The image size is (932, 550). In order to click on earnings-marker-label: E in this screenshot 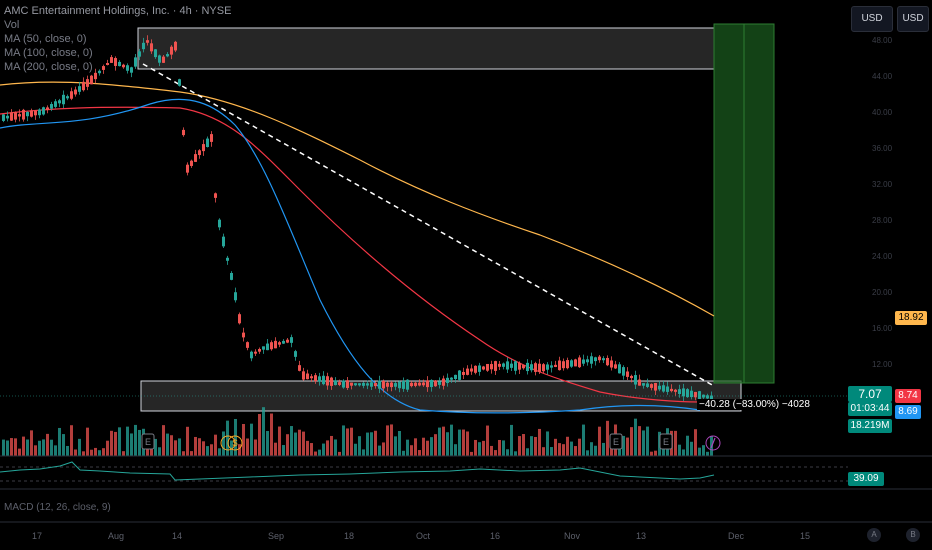, I will do `click(616, 442)`.